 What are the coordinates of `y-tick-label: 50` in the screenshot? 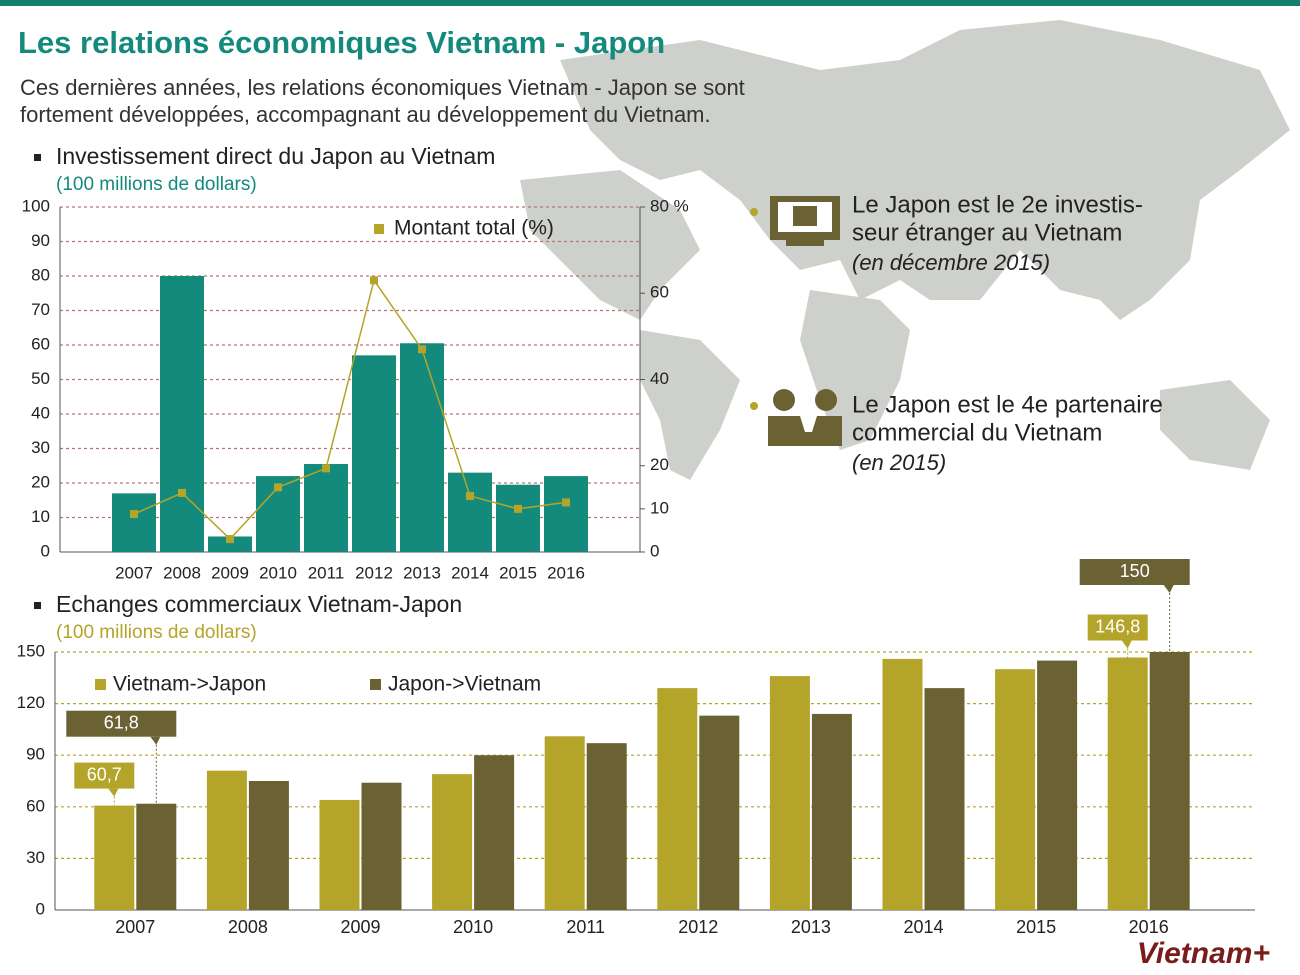 It's located at (40, 378).